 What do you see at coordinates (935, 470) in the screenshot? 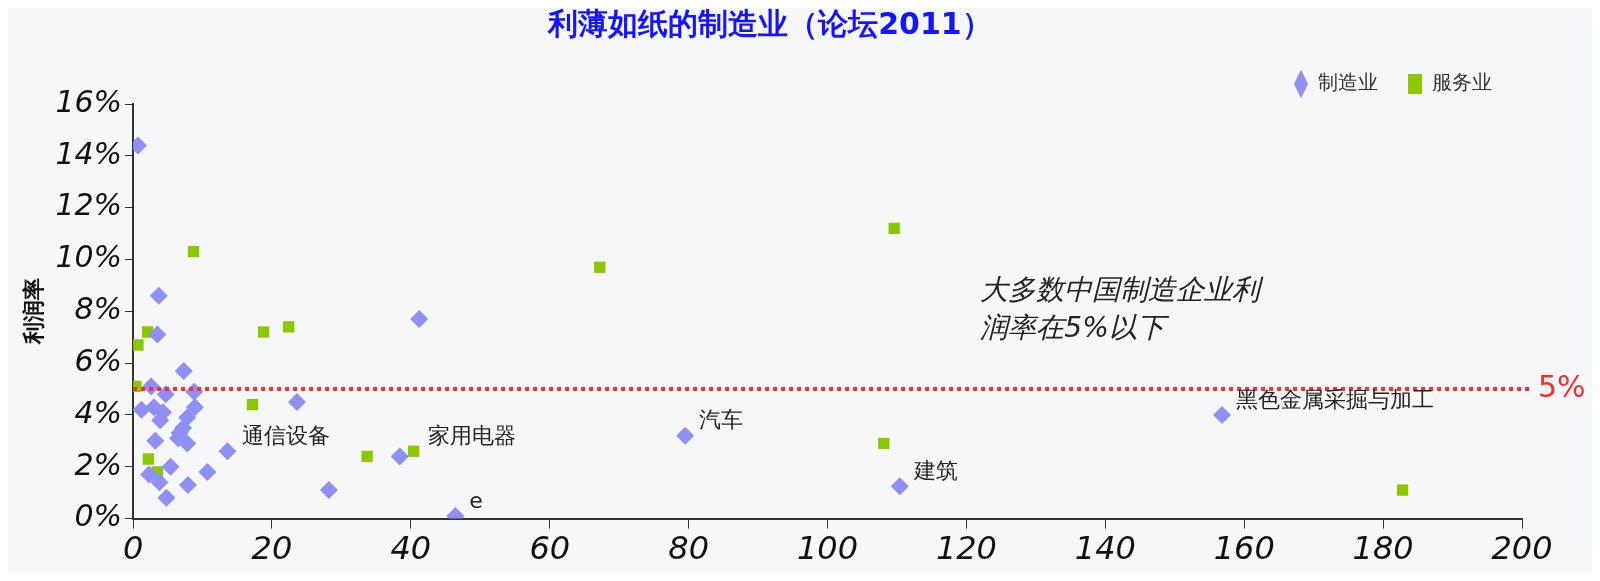
I see `annotation: 建筑` at bounding box center [935, 470].